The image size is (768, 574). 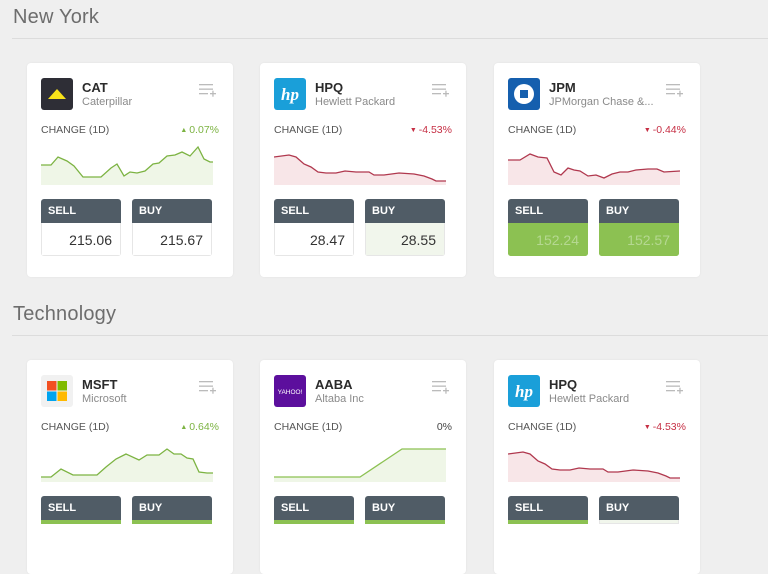 What do you see at coordinates (664, 130) in the screenshot?
I see `change-value: ▼ -0.44%` at bounding box center [664, 130].